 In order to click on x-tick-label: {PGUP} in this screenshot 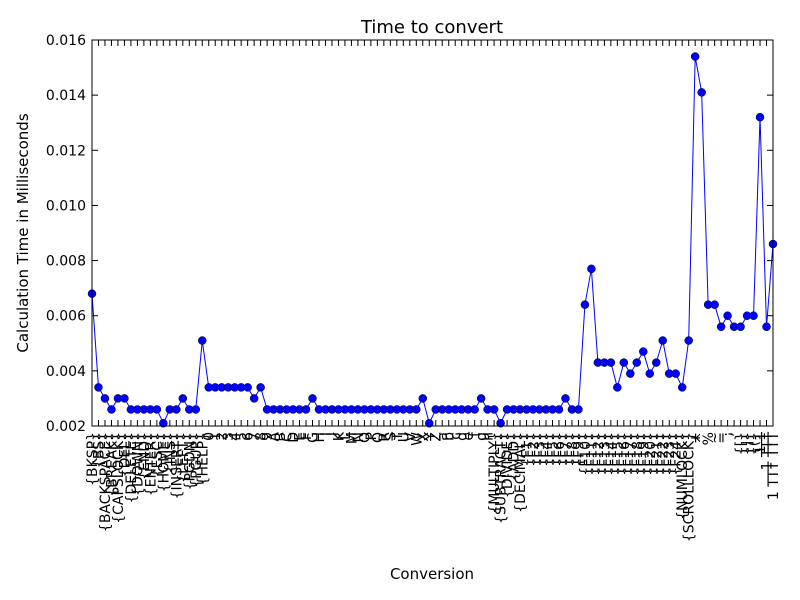, I will do `click(197, 460)`.